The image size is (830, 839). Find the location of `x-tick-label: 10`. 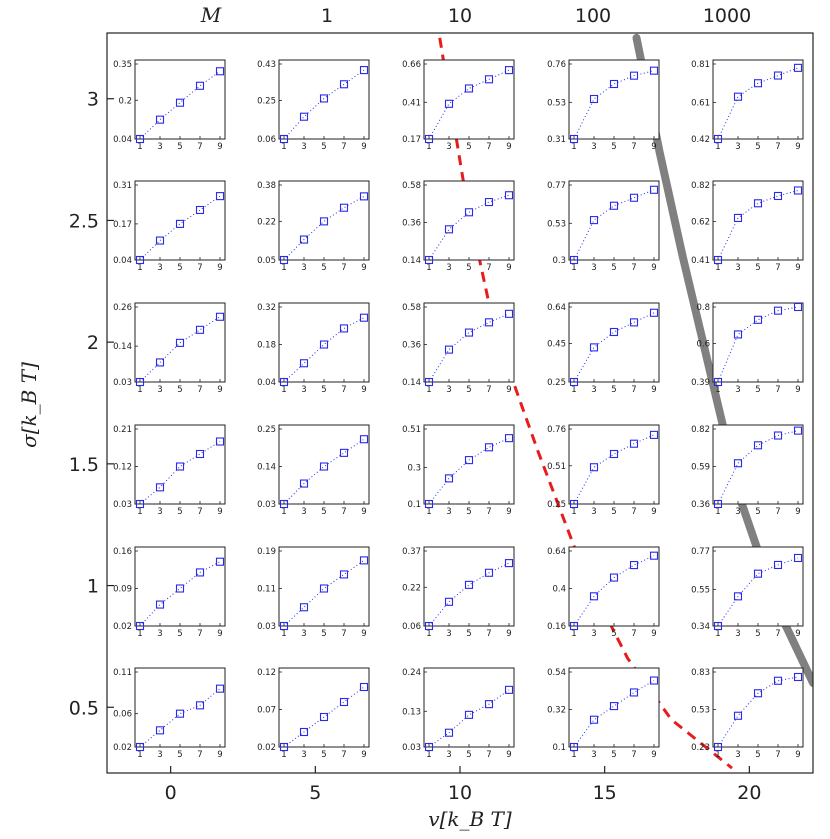

x-tick-label: 10 is located at coordinates (460, 793).